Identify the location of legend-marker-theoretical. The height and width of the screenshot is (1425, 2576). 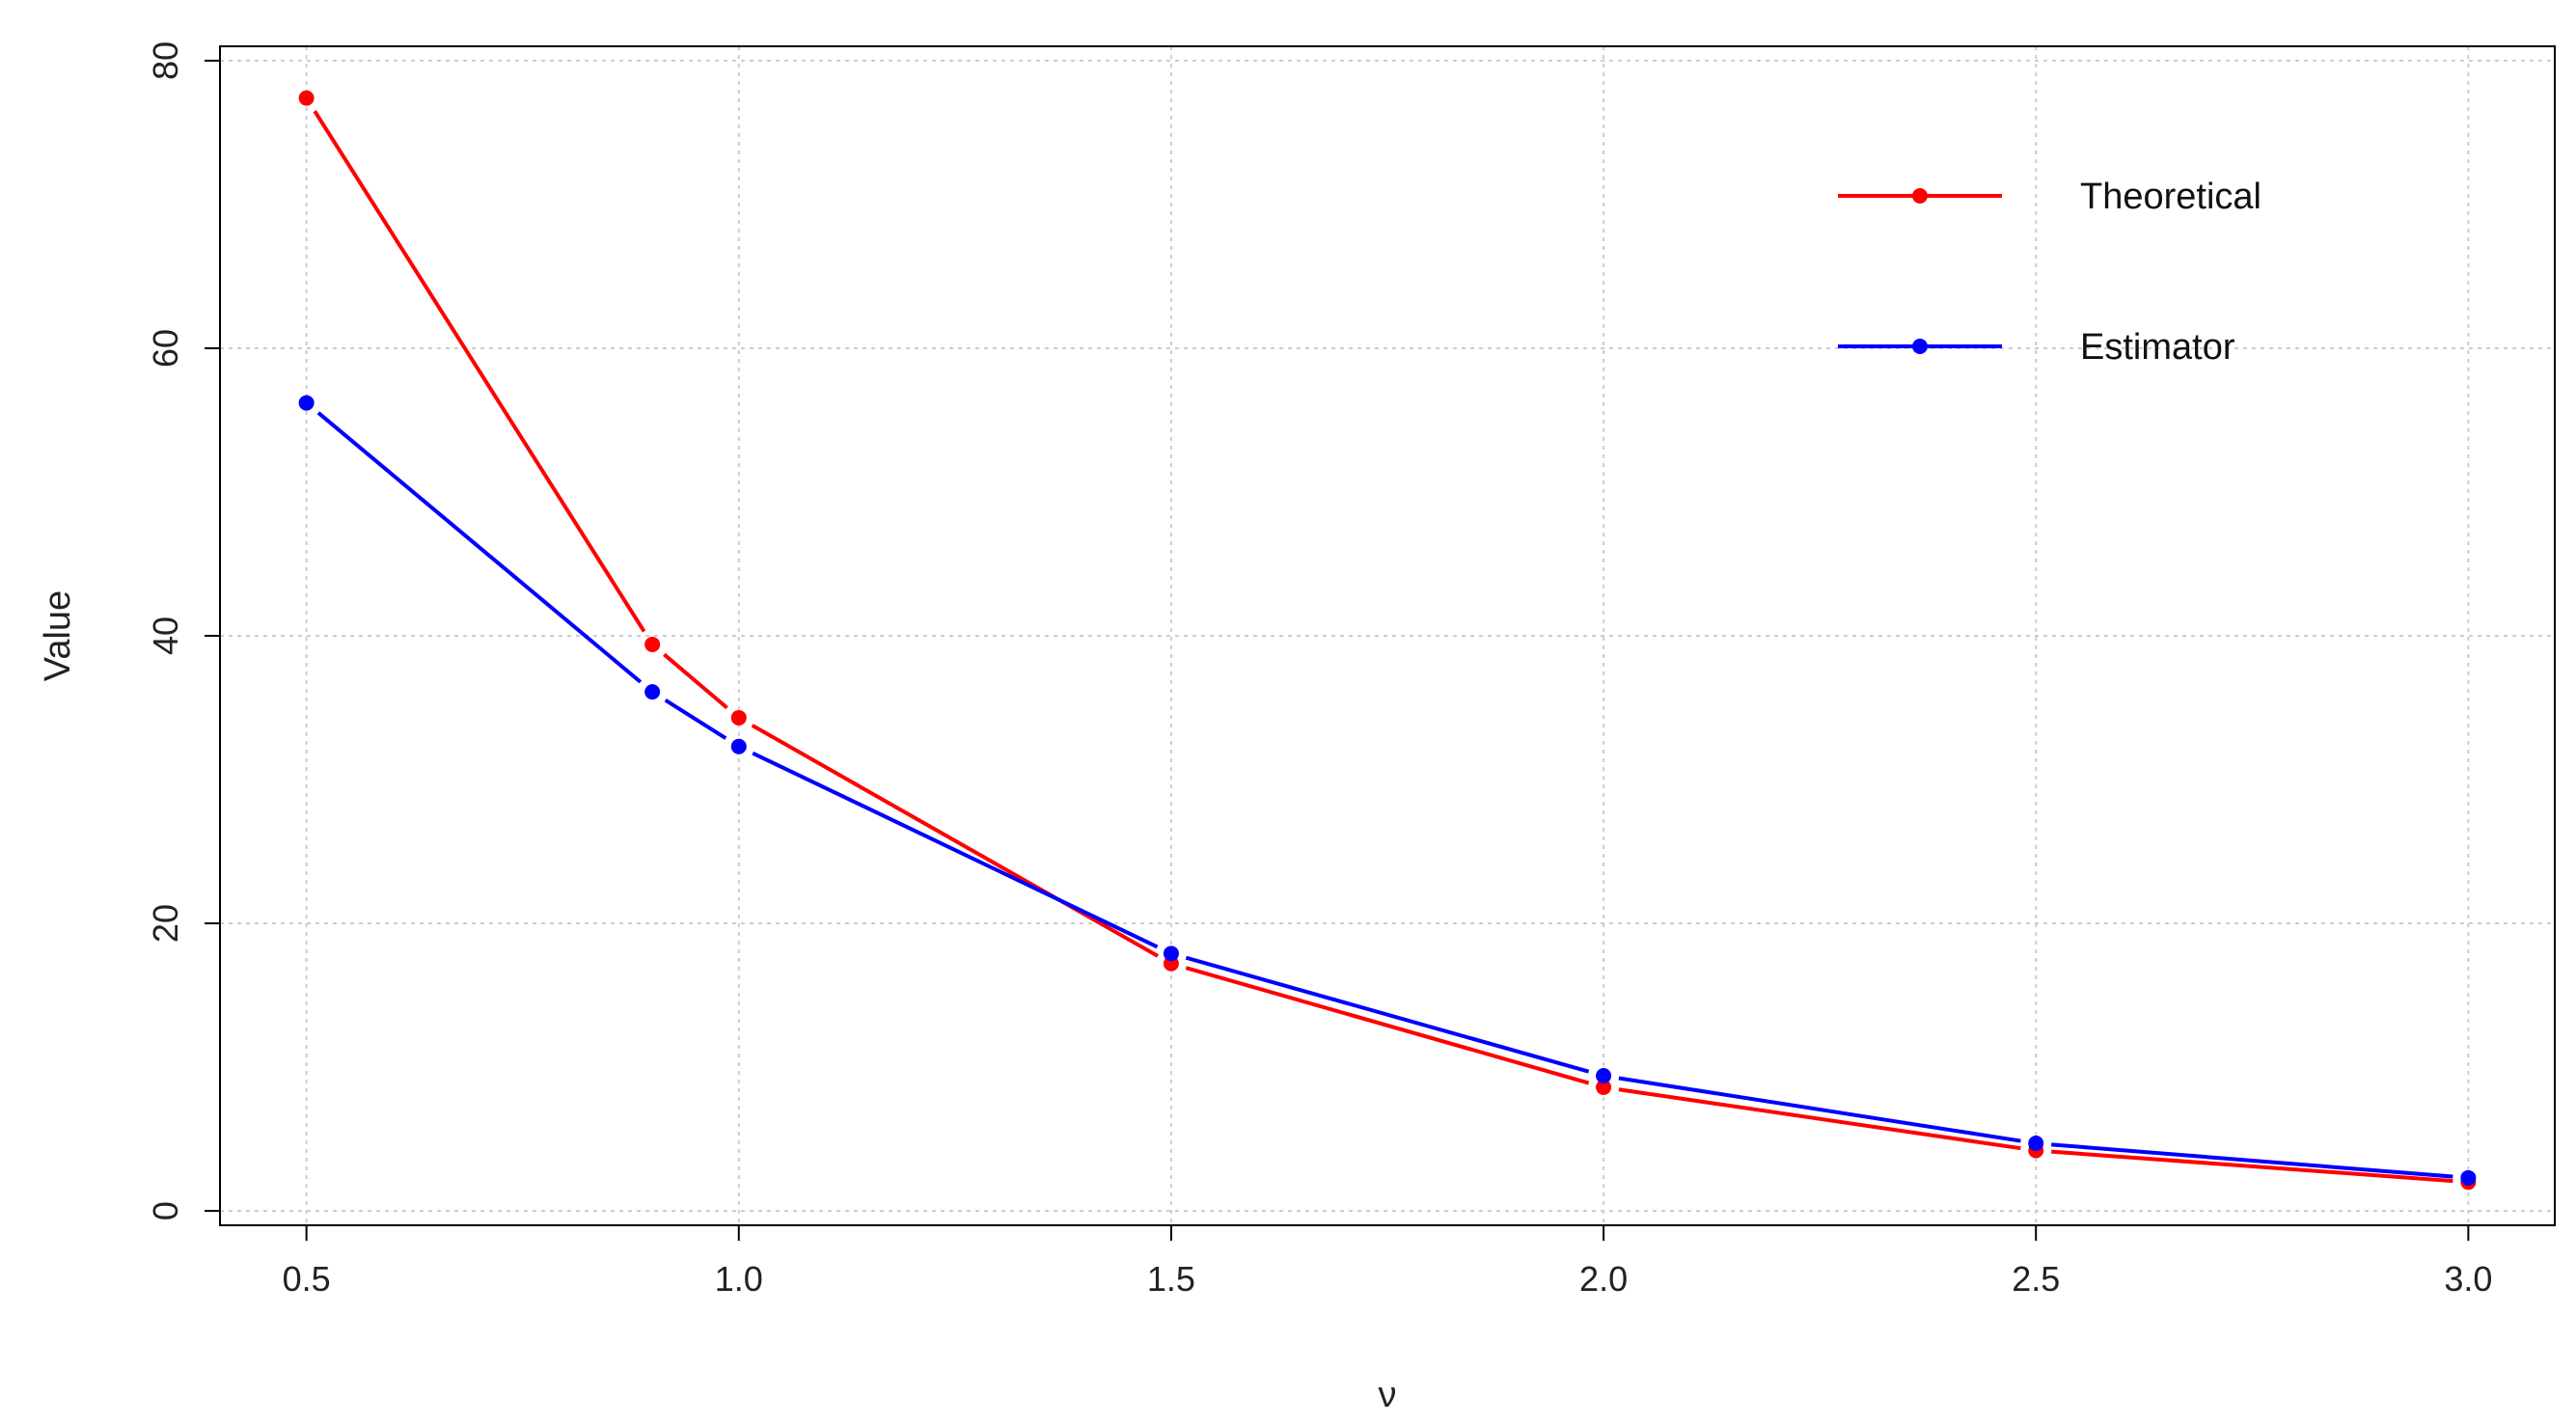
(1920, 196).